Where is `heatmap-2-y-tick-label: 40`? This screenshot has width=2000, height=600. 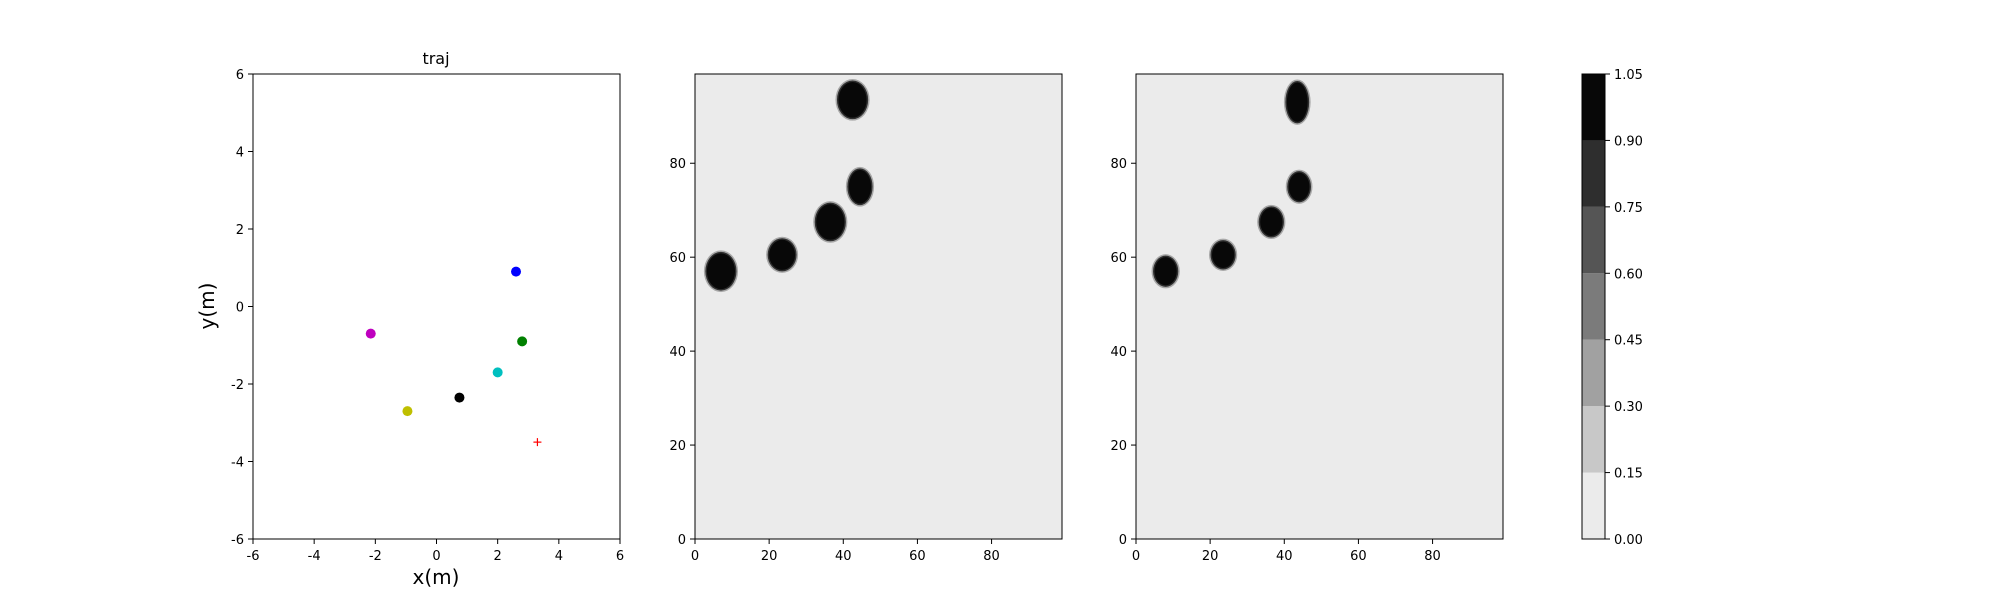 heatmap-2-y-tick-label: 40 is located at coordinates (1118, 352).